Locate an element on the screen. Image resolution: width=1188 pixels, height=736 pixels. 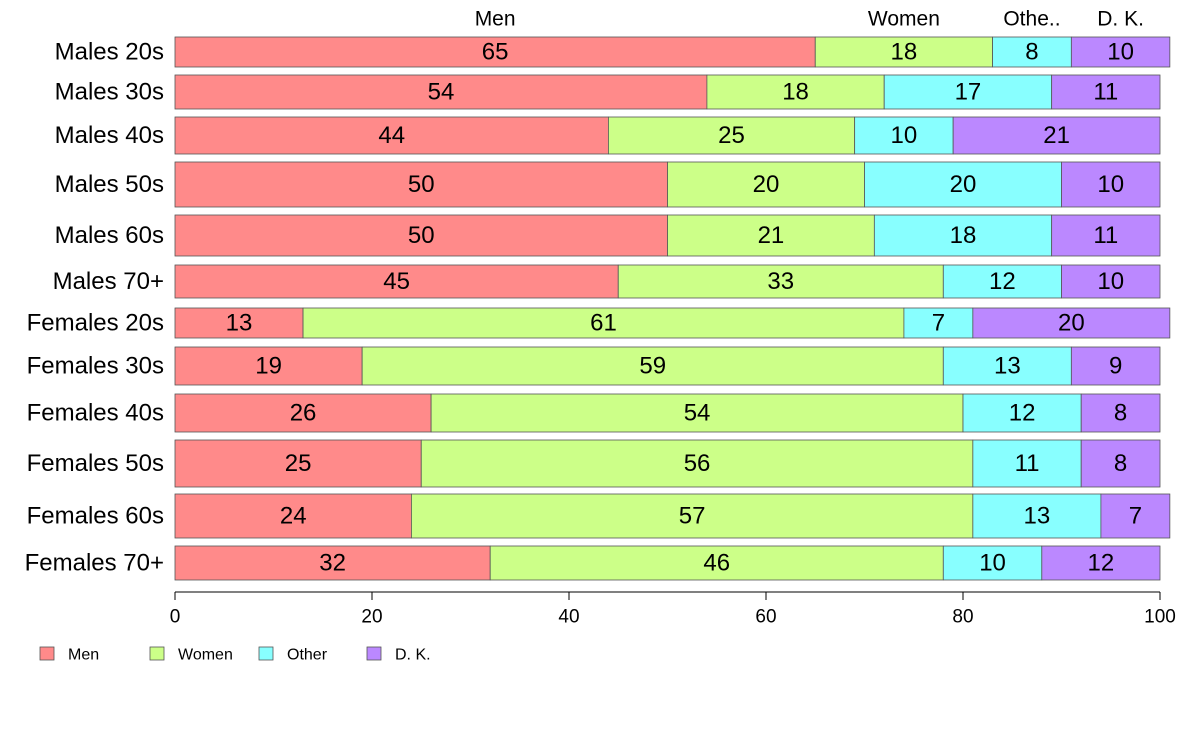
bar-value-label: 33 is located at coordinates (780, 281).